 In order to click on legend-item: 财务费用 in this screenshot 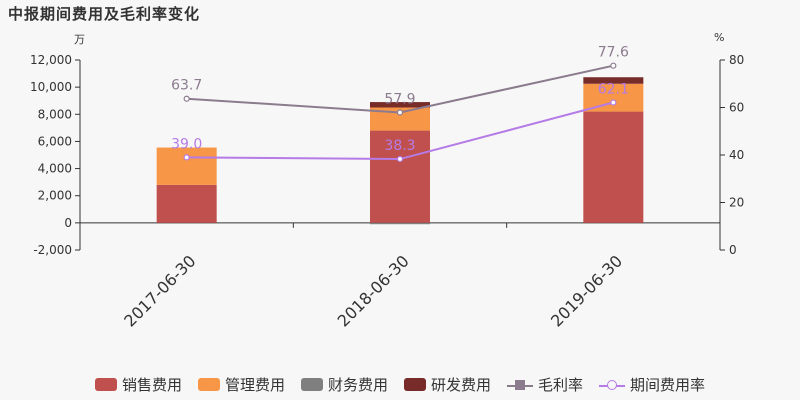, I will do `click(344, 384)`.